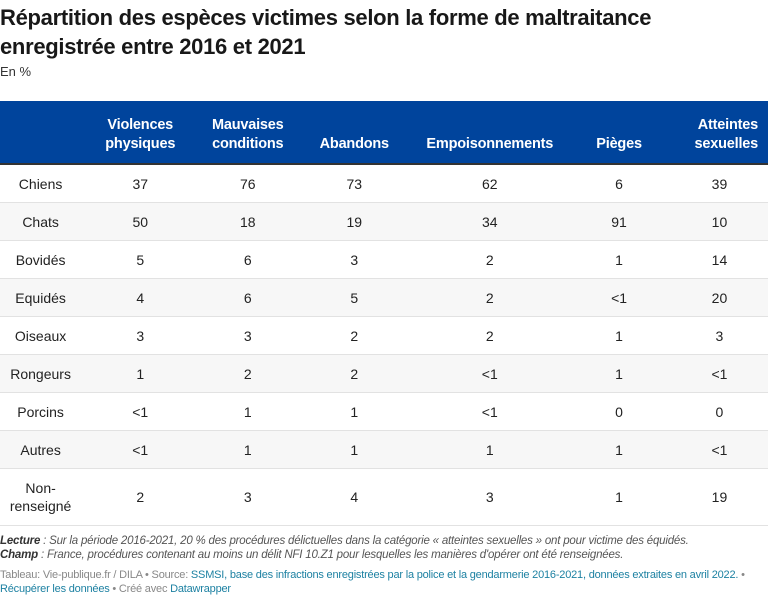 The image size is (774, 597). Describe the element at coordinates (719, 259) in the screenshot. I see `table-cell: 14` at that location.